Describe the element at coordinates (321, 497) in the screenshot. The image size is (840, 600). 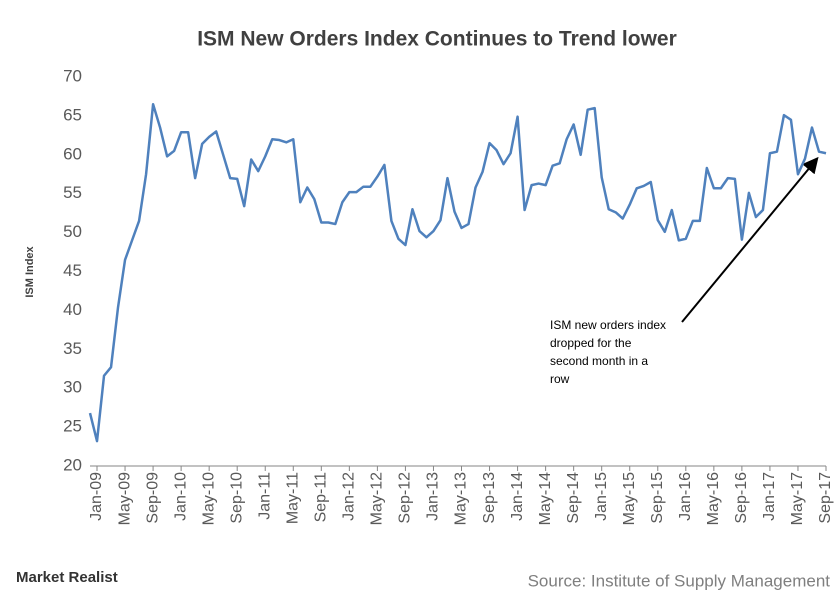
I see `x-tick-label: Sep-11` at that location.